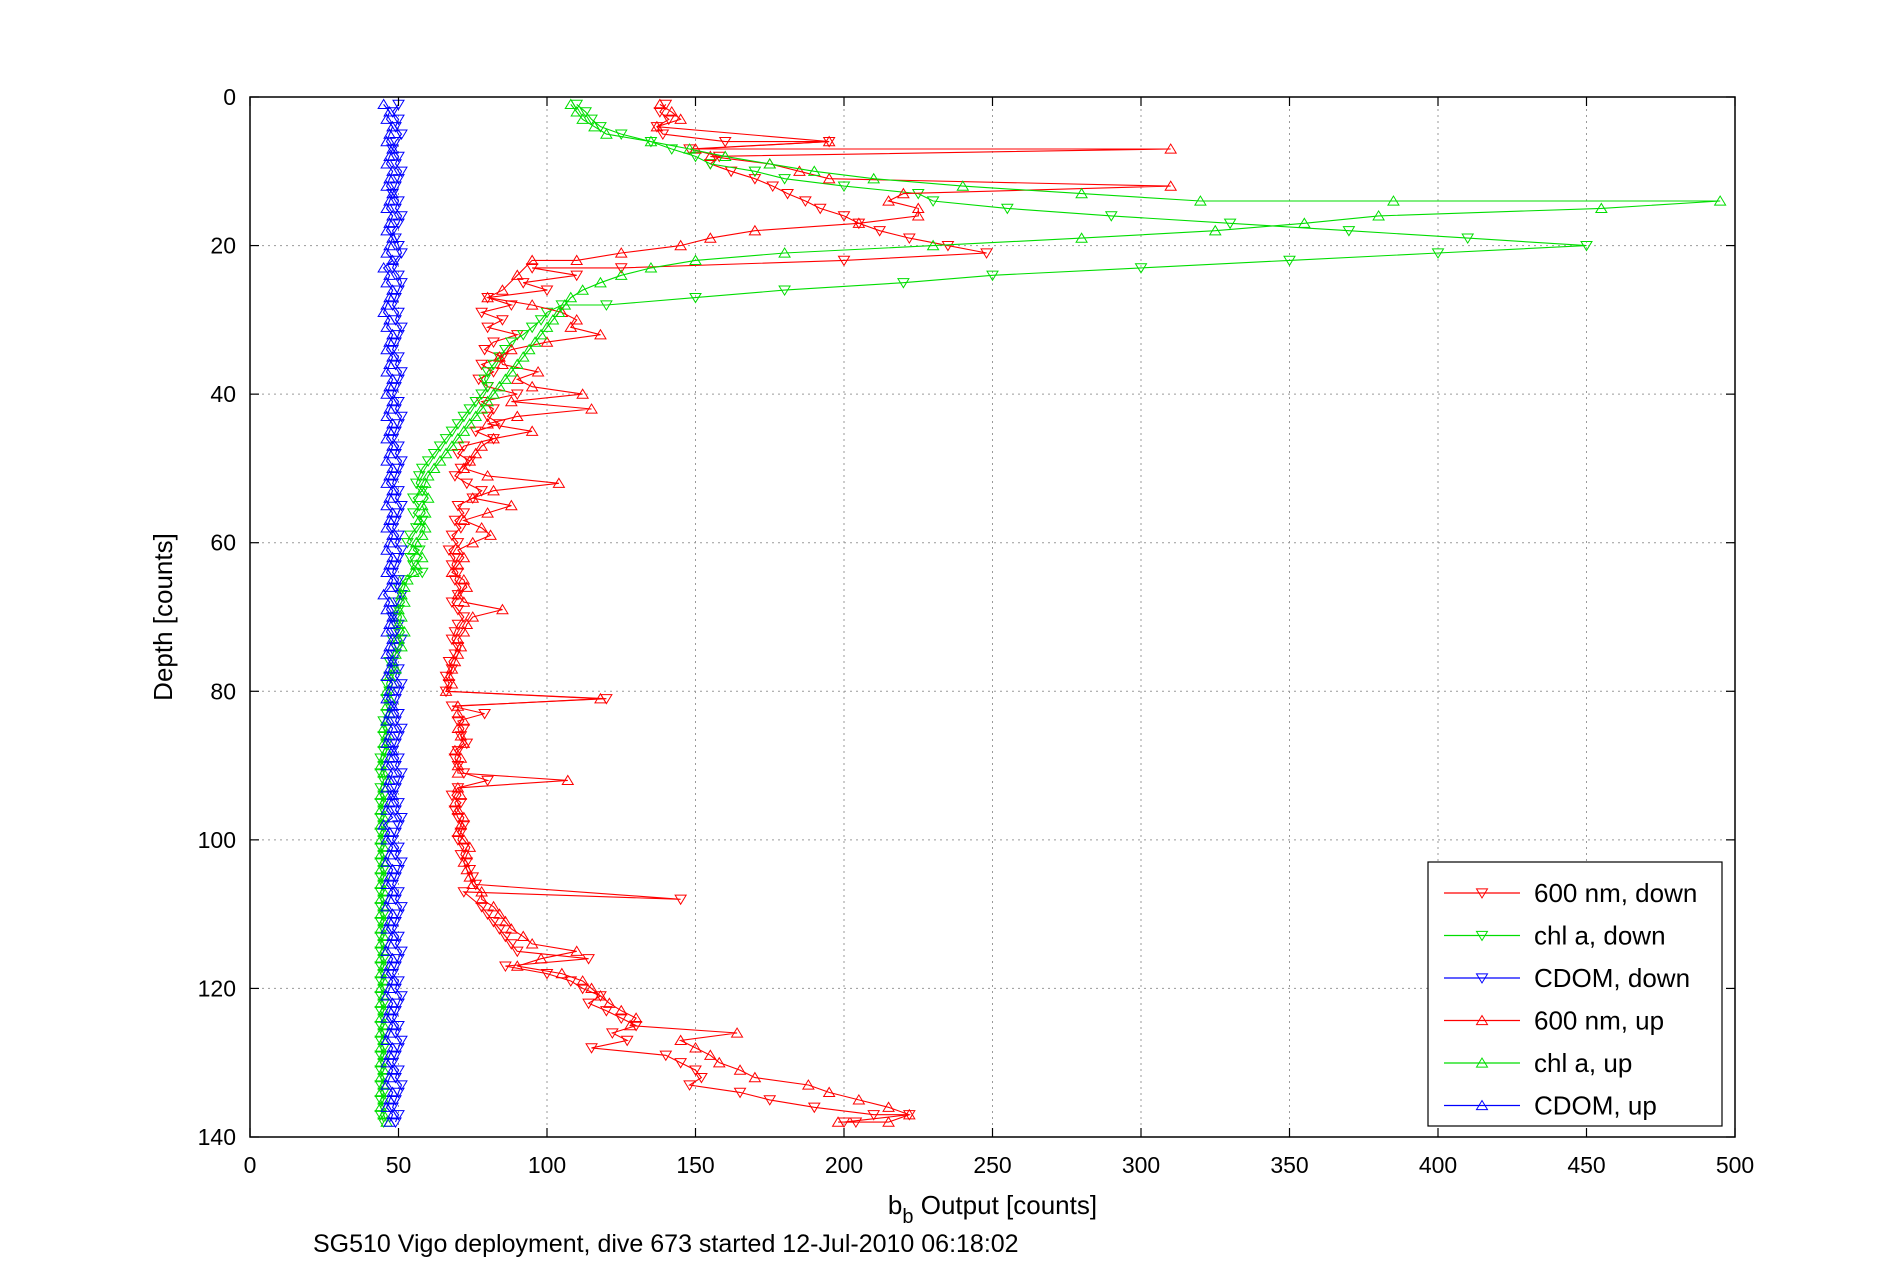 The height and width of the screenshot is (1262, 1891). Describe the element at coordinates (1555, 936) in the screenshot. I see `legend-entry: chl a, down` at that location.